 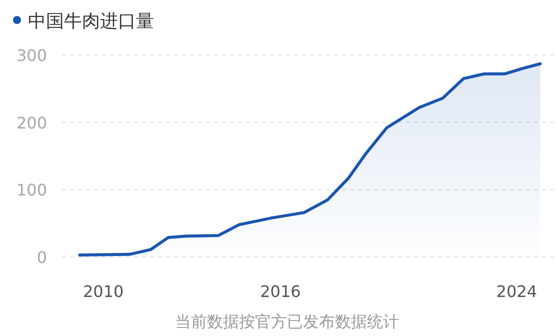 What do you see at coordinates (31, 190) in the screenshot?
I see `y-tick-label: 100` at bounding box center [31, 190].